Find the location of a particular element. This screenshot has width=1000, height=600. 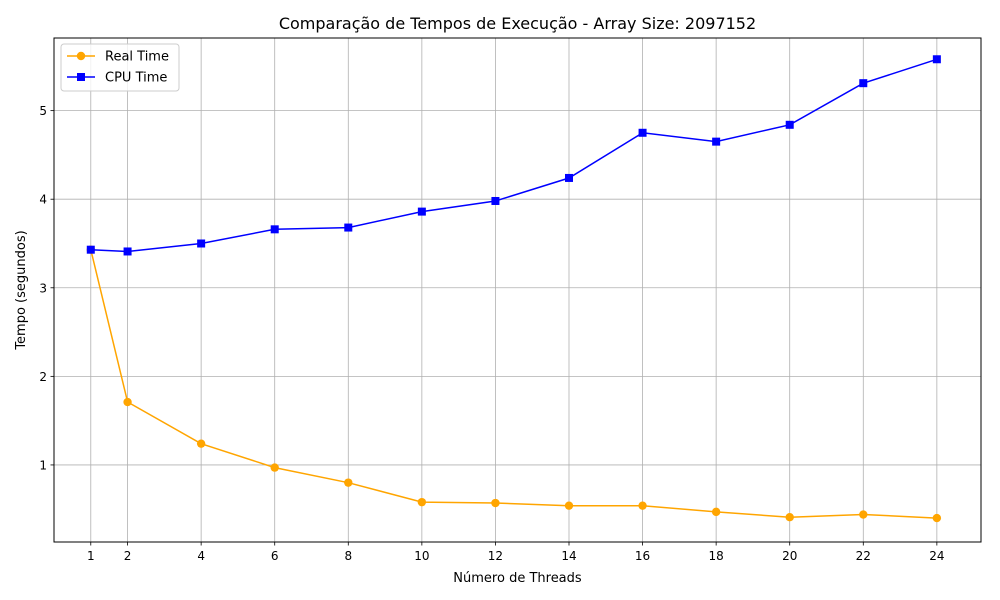

legend: Real Time CPU Time is located at coordinates (120, 67).